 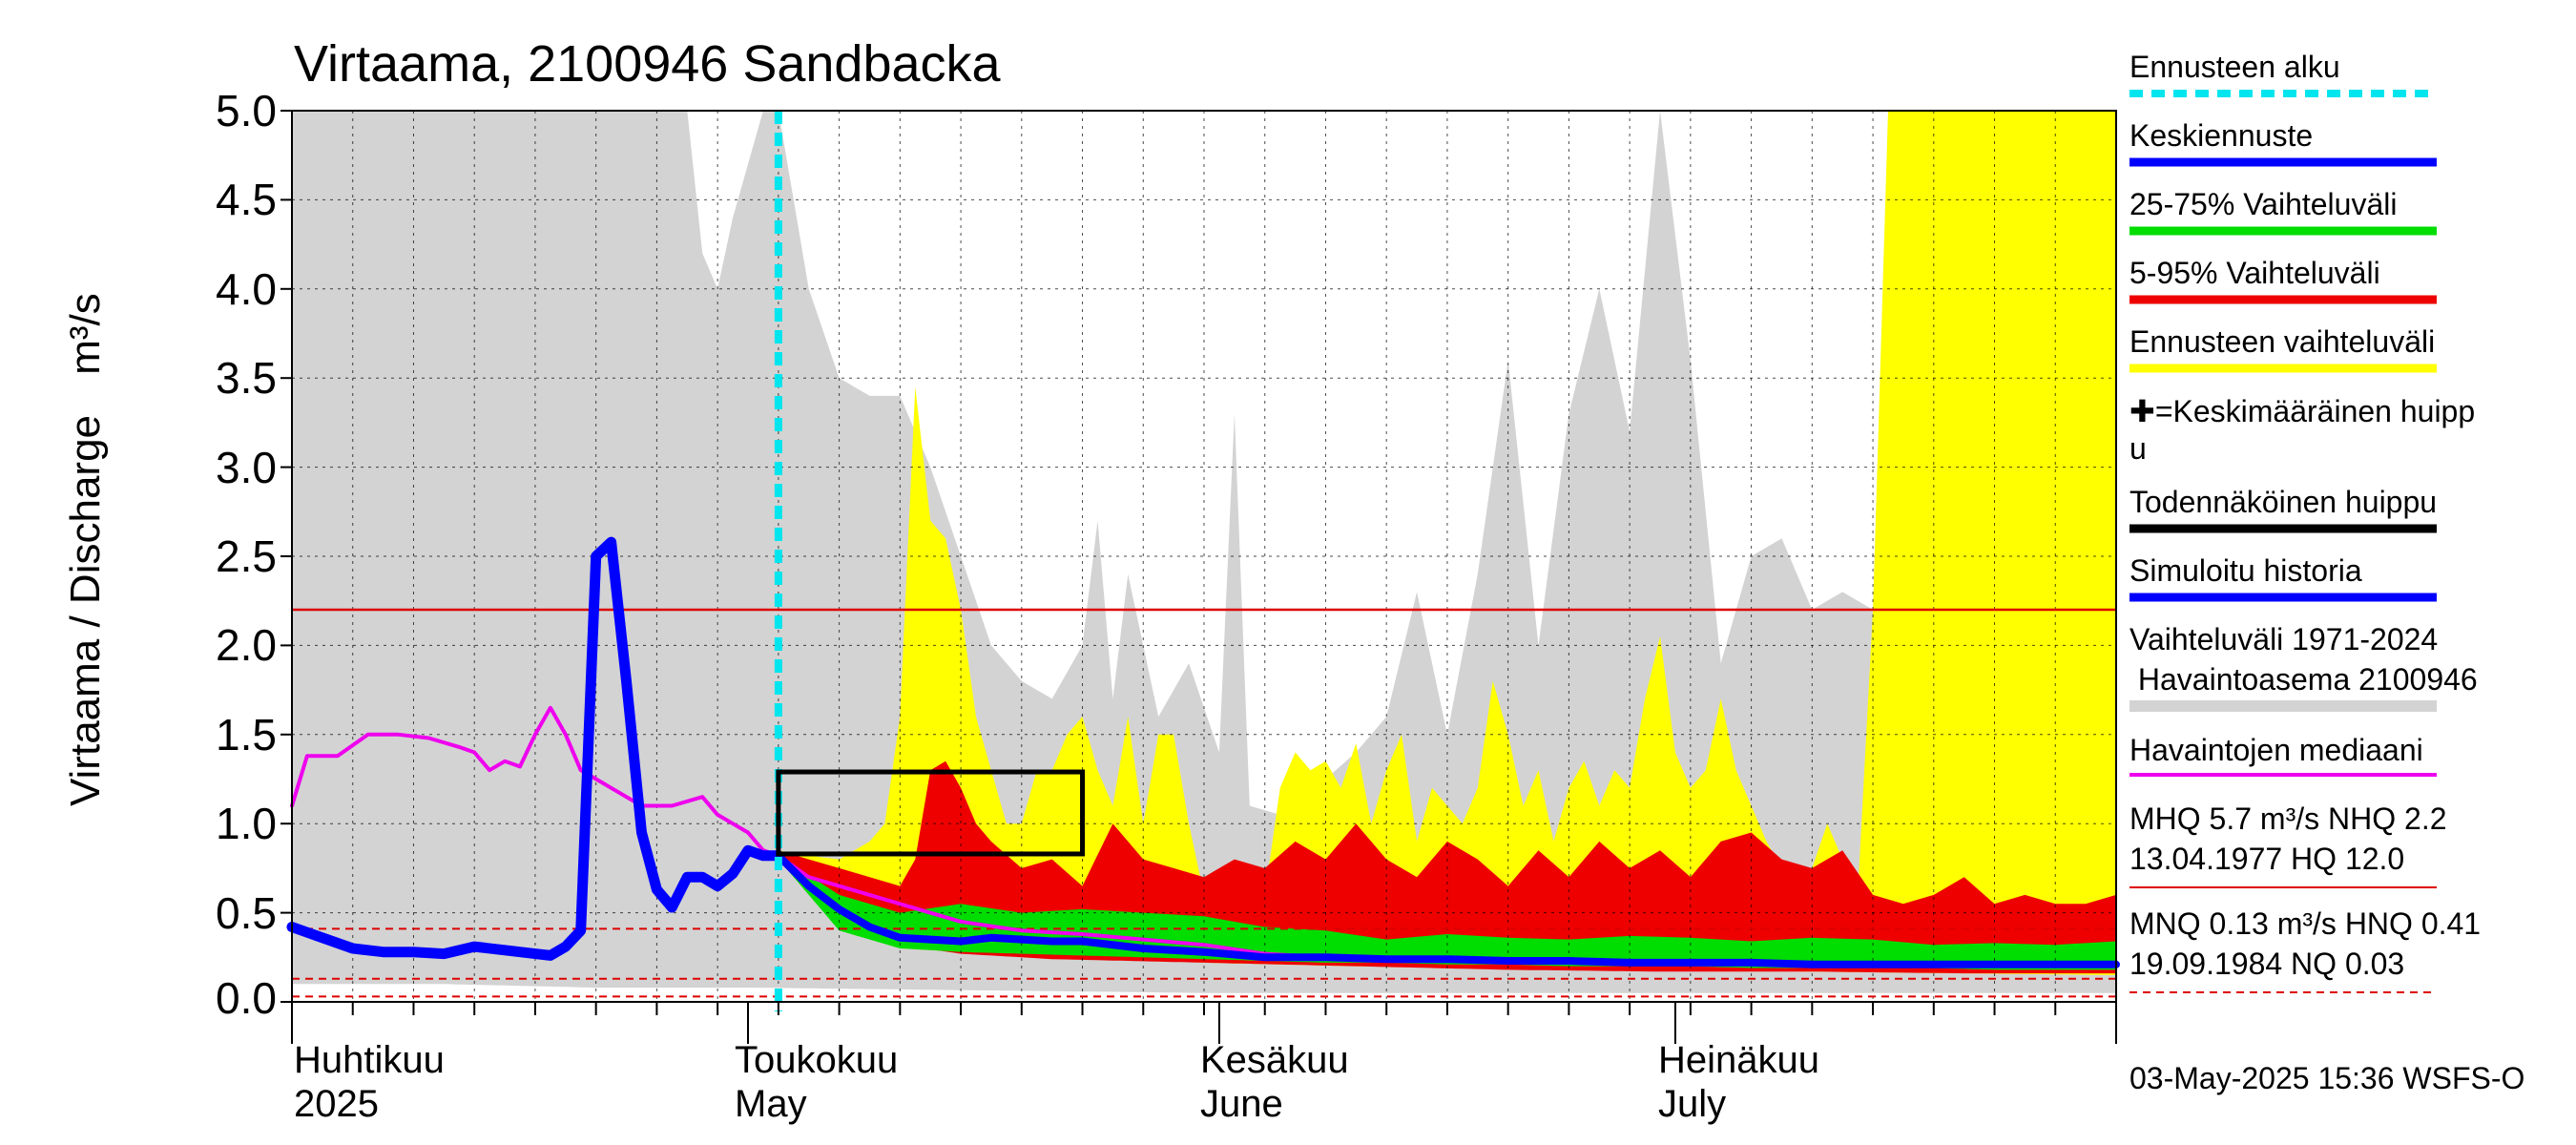 What do you see at coordinates (1692, 1104) in the screenshot?
I see `month-sub: July` at bounding box center [1692, 1104].